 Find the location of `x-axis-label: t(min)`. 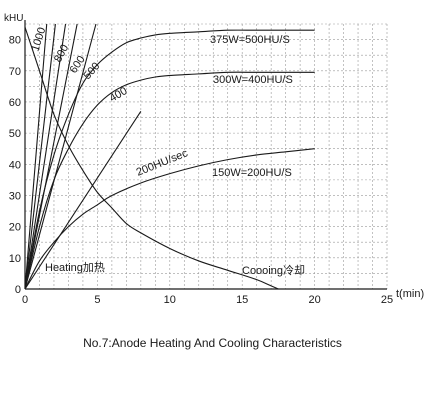

x-axis-label: t(min) is located at coordinates (410, 294).